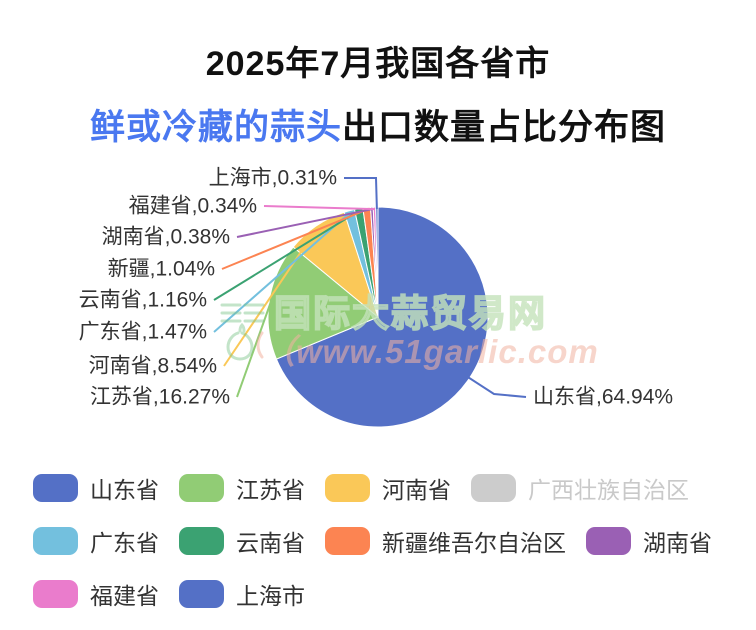 The height and width of the screenshot is (630, 756). Describe the element at coordinates (270, 490) in the screenshot. I see `legend-label-1: 江苏省` at that location.